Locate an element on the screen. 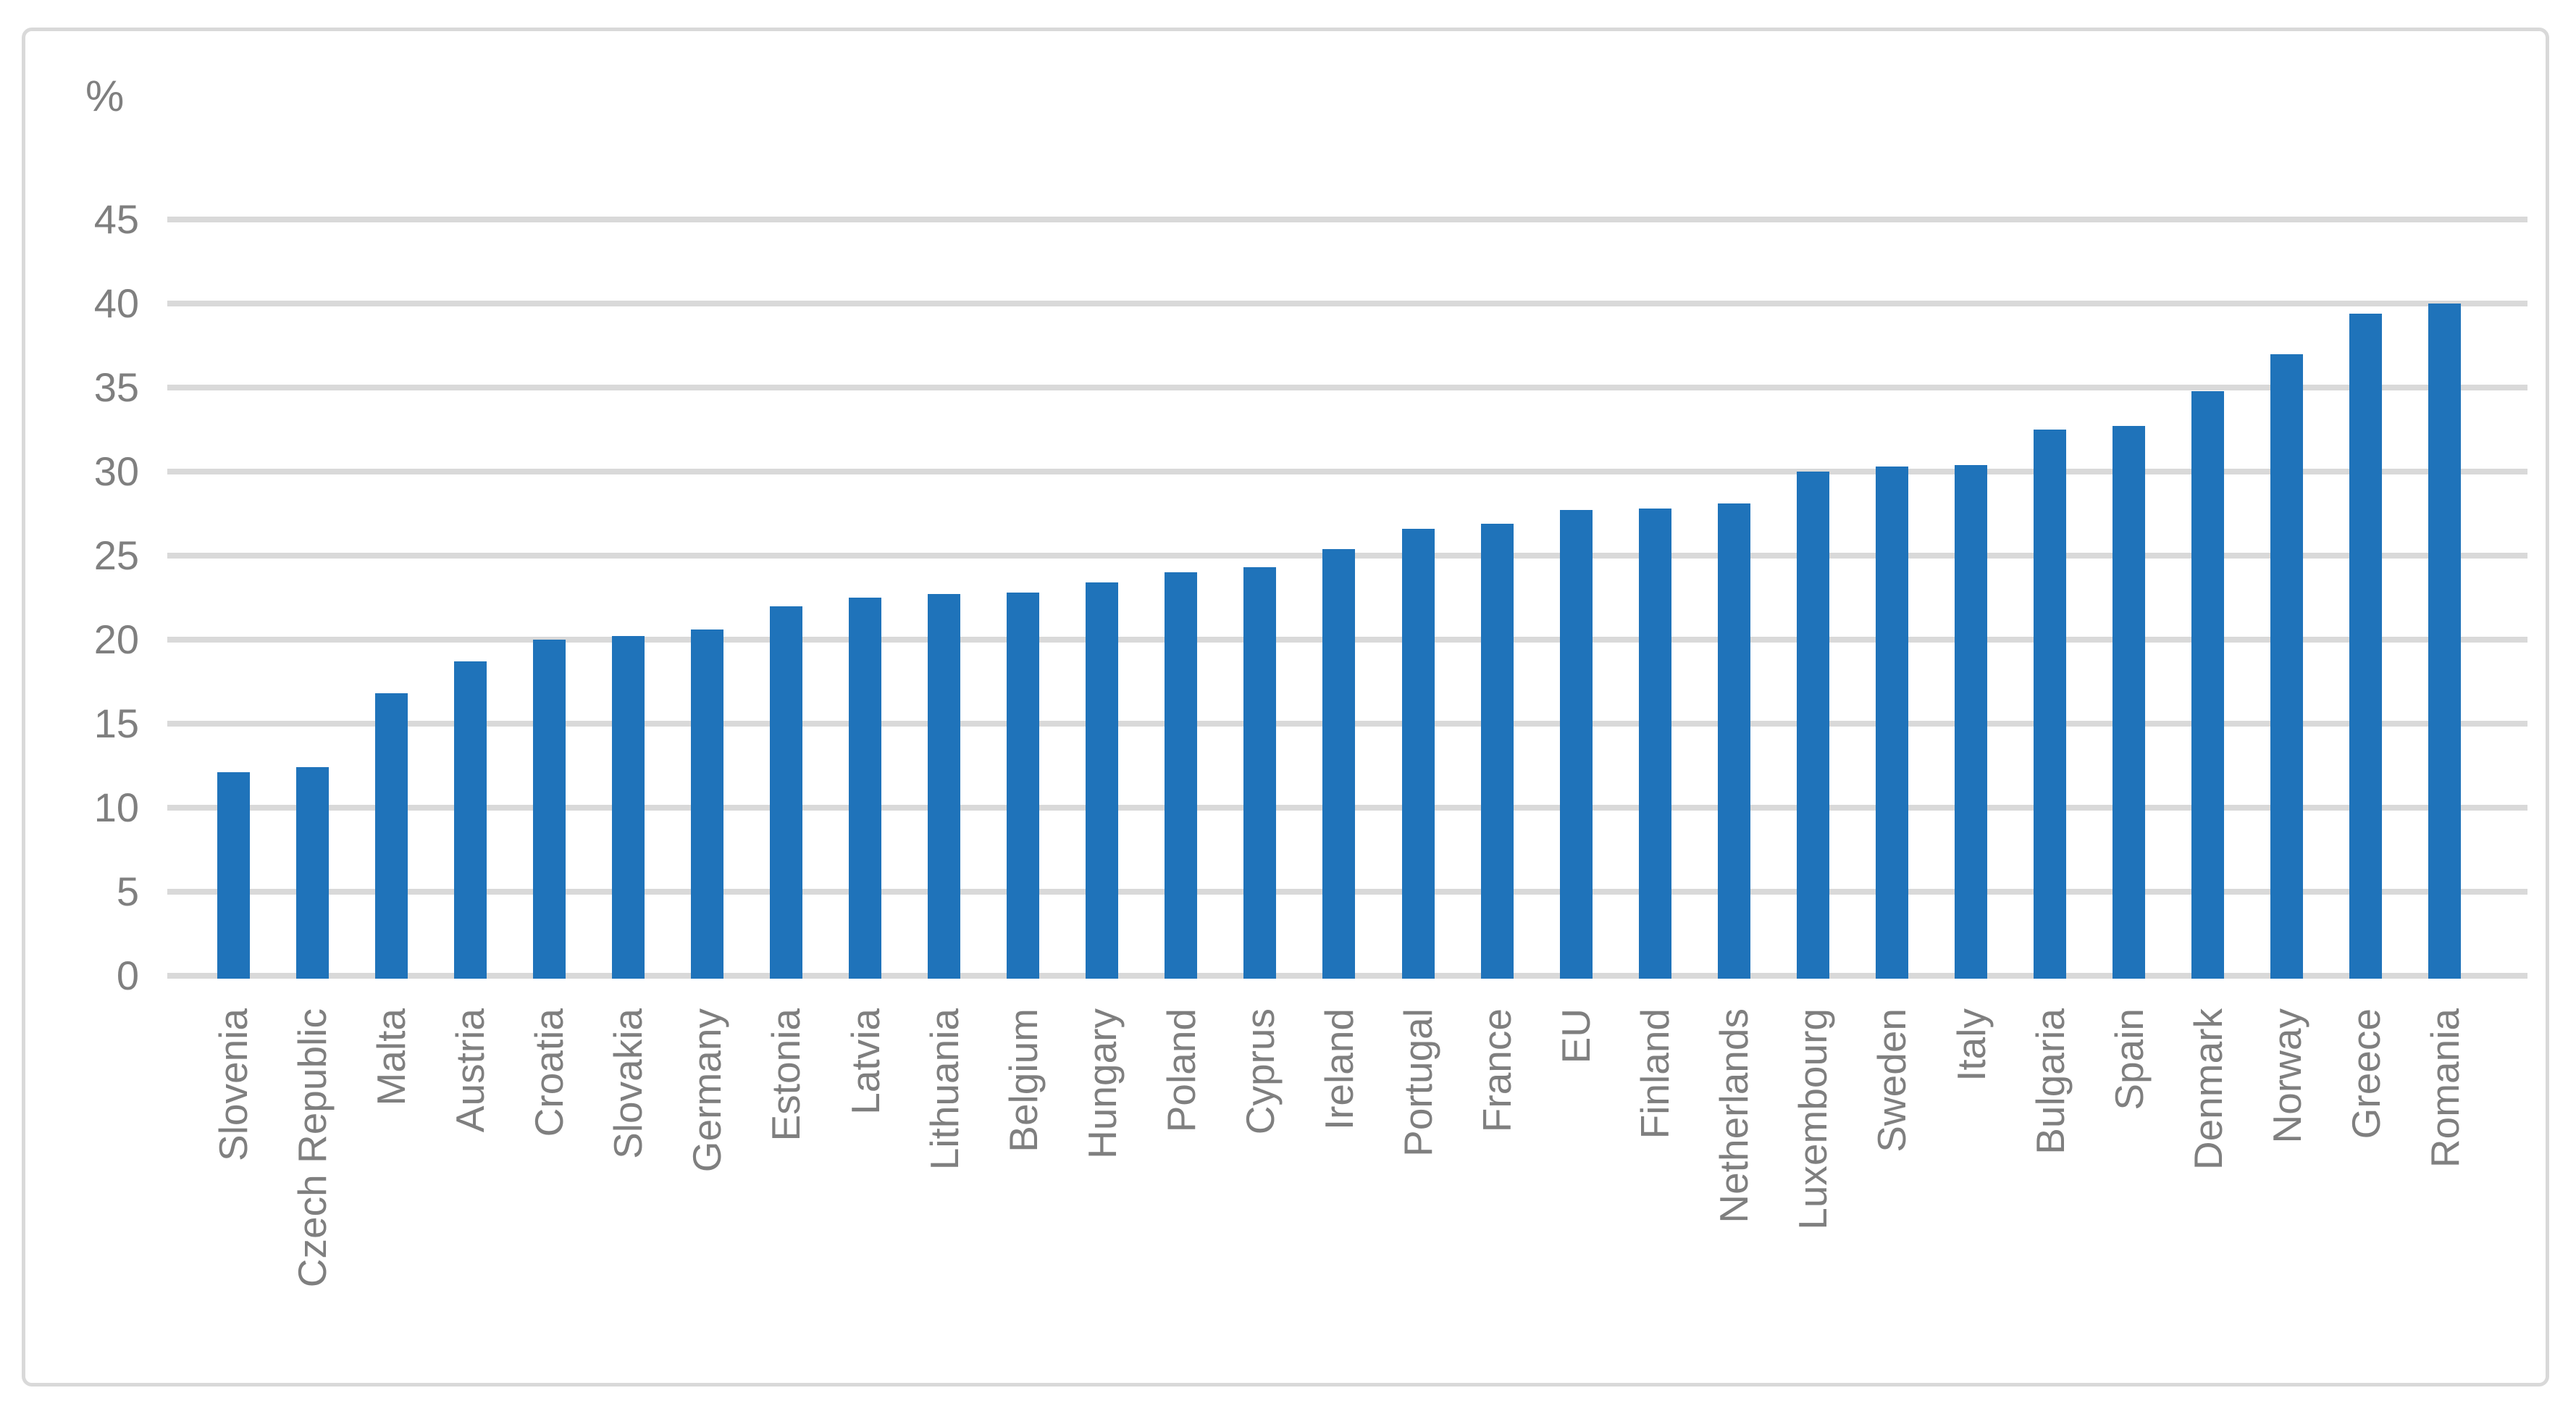 The width and height of the screenshot is (2576, 1422). x-axis-label-belgium: Belgium is located at coordinates (1023, 1080).